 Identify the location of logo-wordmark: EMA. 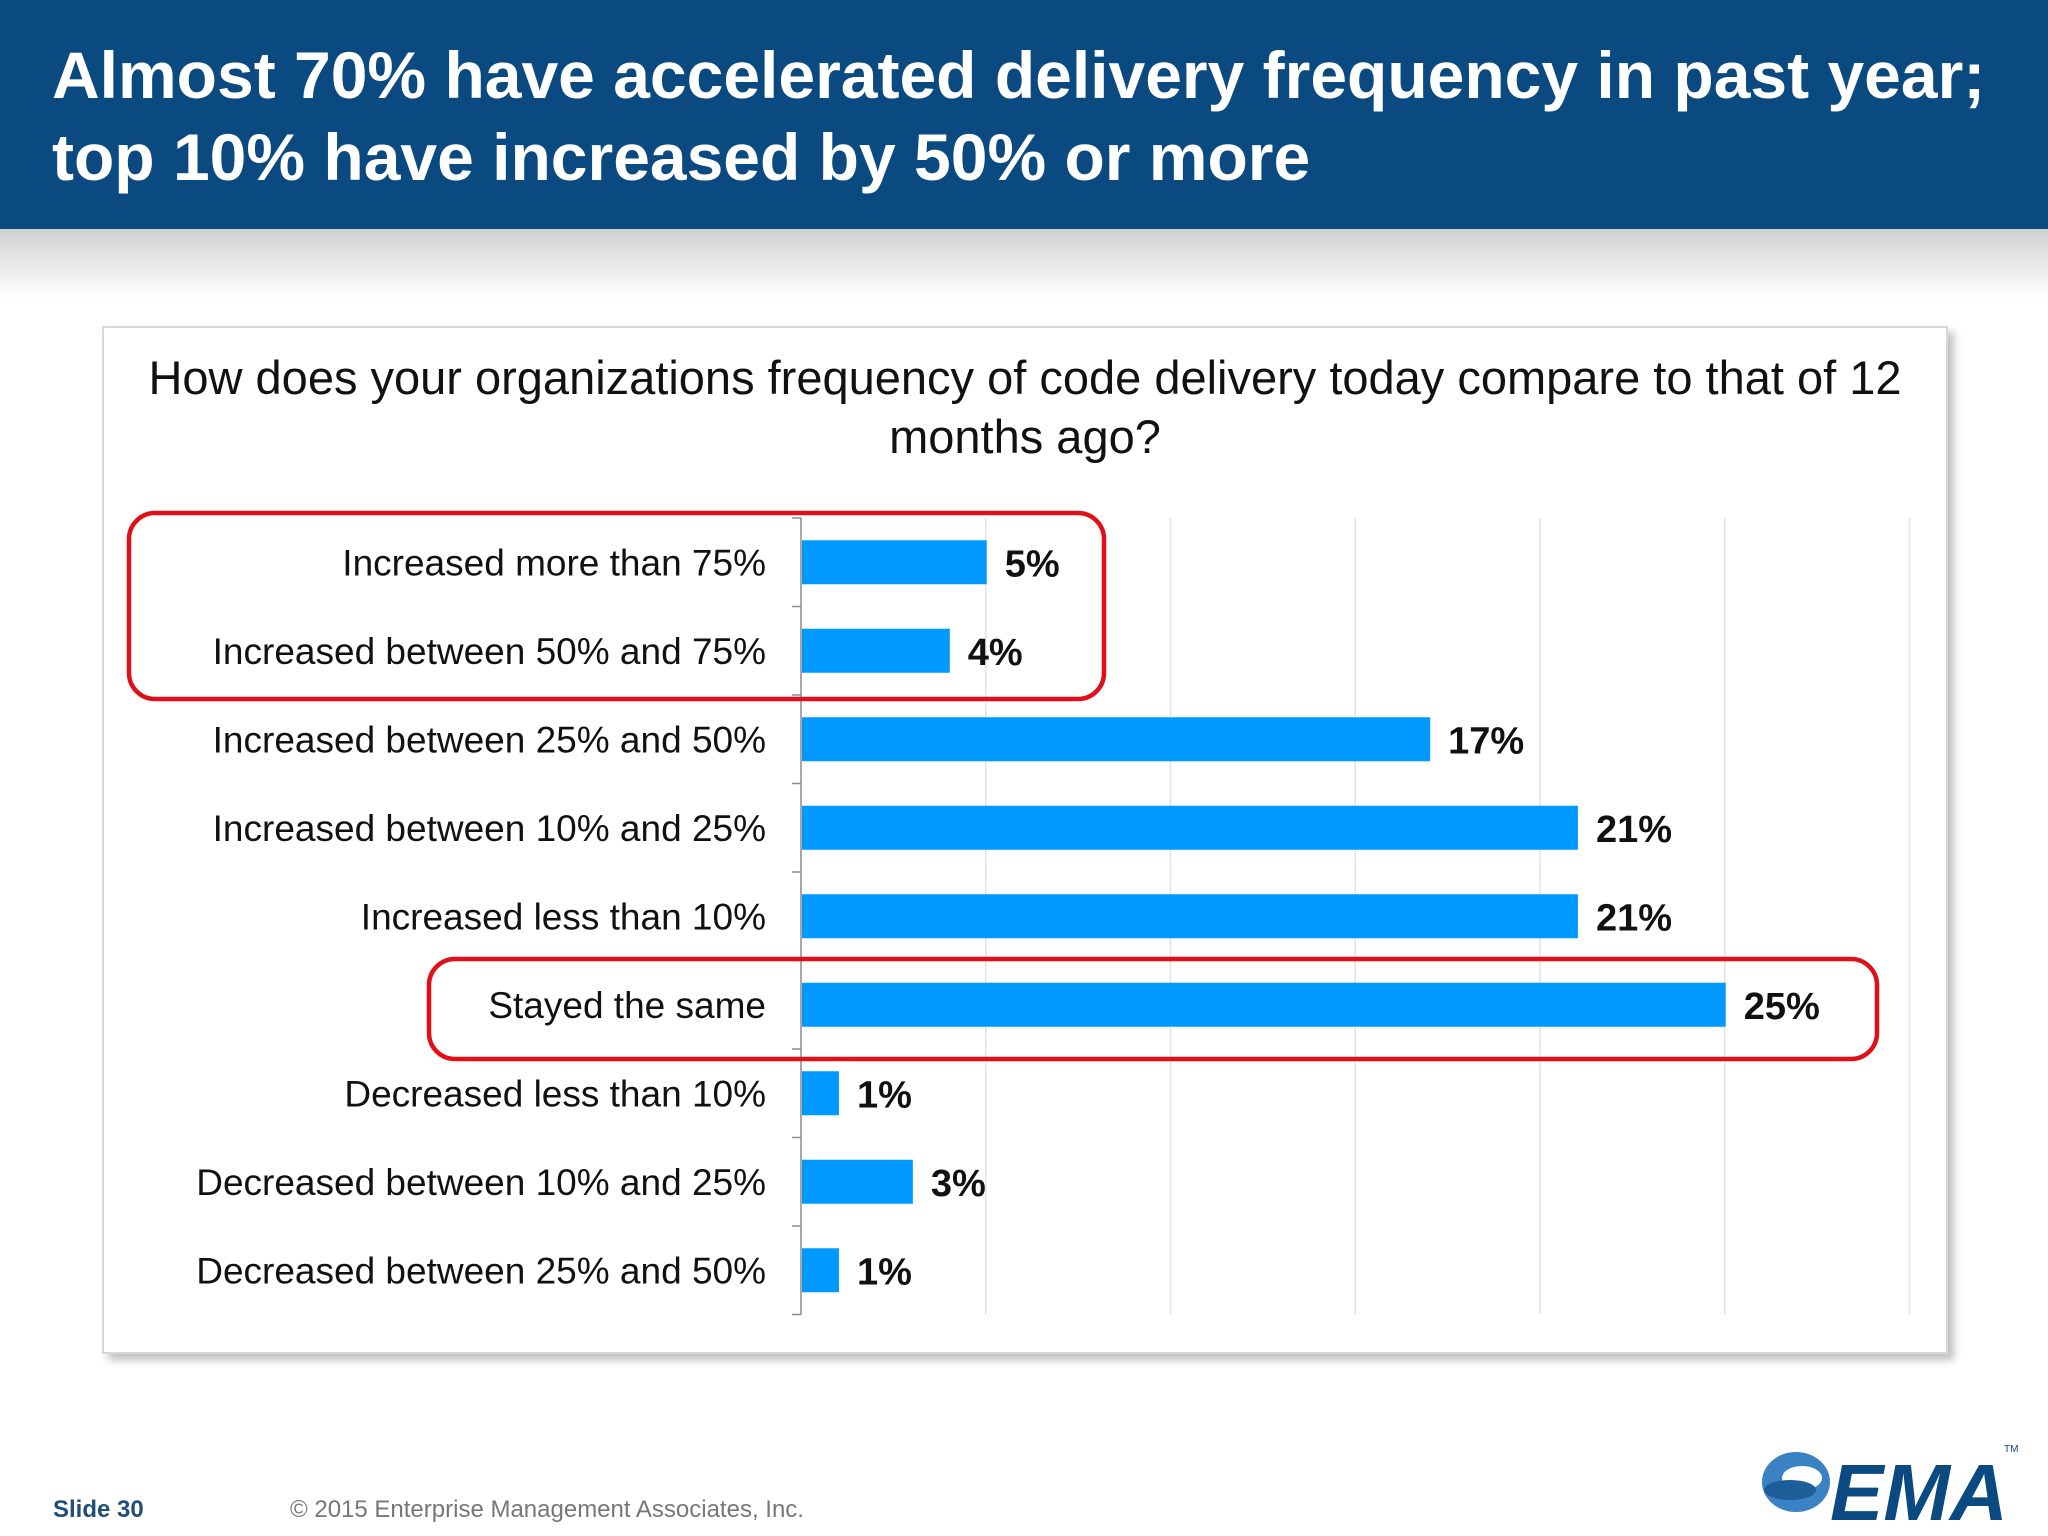
(1919, 1489).